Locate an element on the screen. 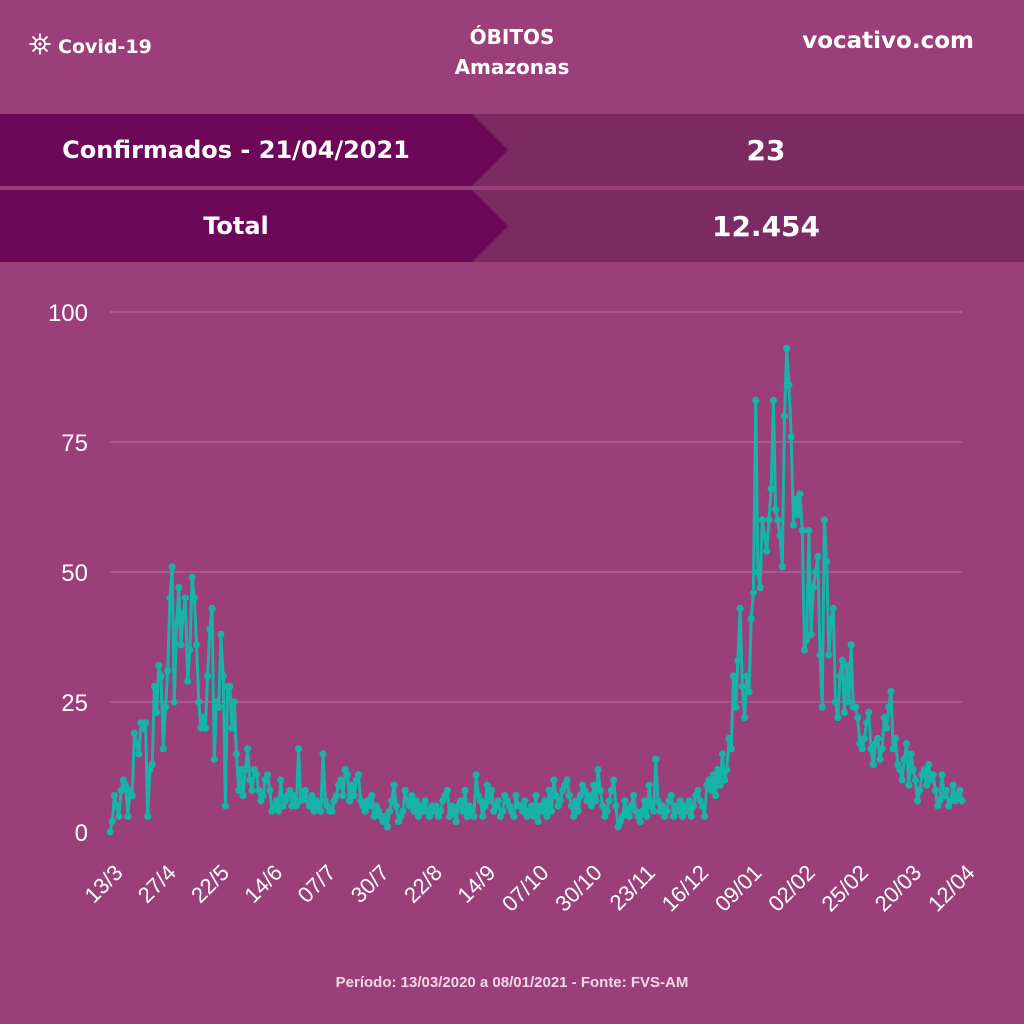  x-tick-label: 16/12 is located at coordinates (685, 888).